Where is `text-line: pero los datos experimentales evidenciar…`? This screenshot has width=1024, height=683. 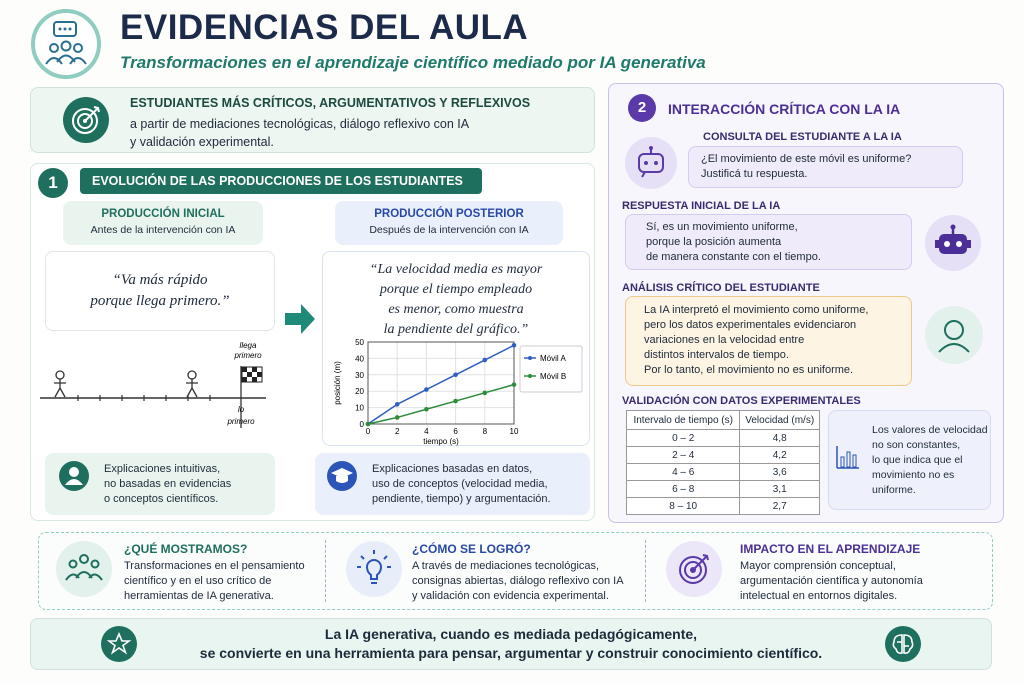 text-line: pero los datos experimentales evidenciar… is located at coordinates (750, 325).